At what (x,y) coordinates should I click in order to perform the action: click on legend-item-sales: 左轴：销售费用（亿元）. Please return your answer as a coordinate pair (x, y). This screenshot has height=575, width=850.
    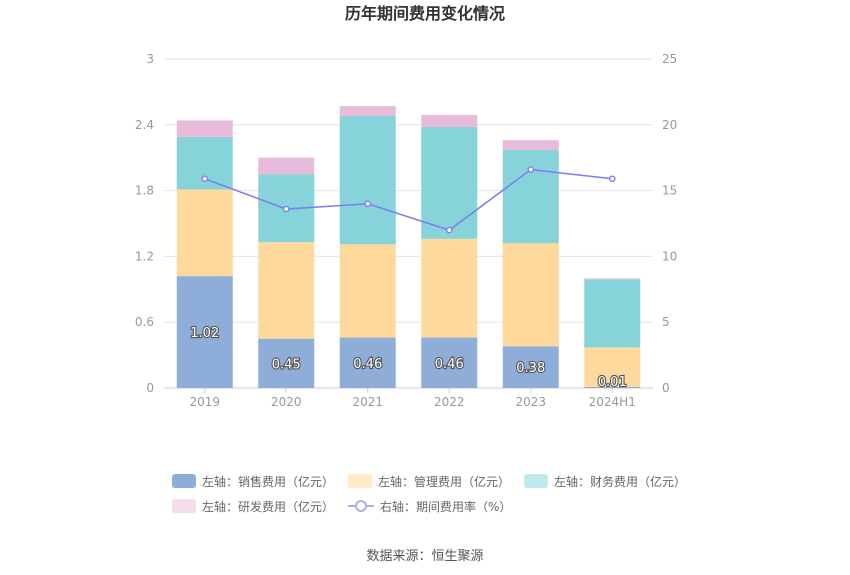
    Looking at the image, I should click on (253, 481).